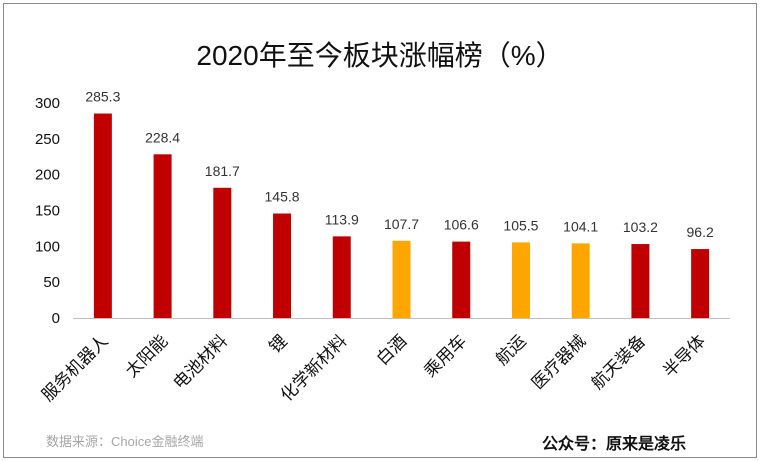 This screenshot has width=760, height=461. What do you see at coordinates (614, 444) in the screenshot?
I see `credit-note: 公众号：原来是凌乐` at bounding box center [614, 444].